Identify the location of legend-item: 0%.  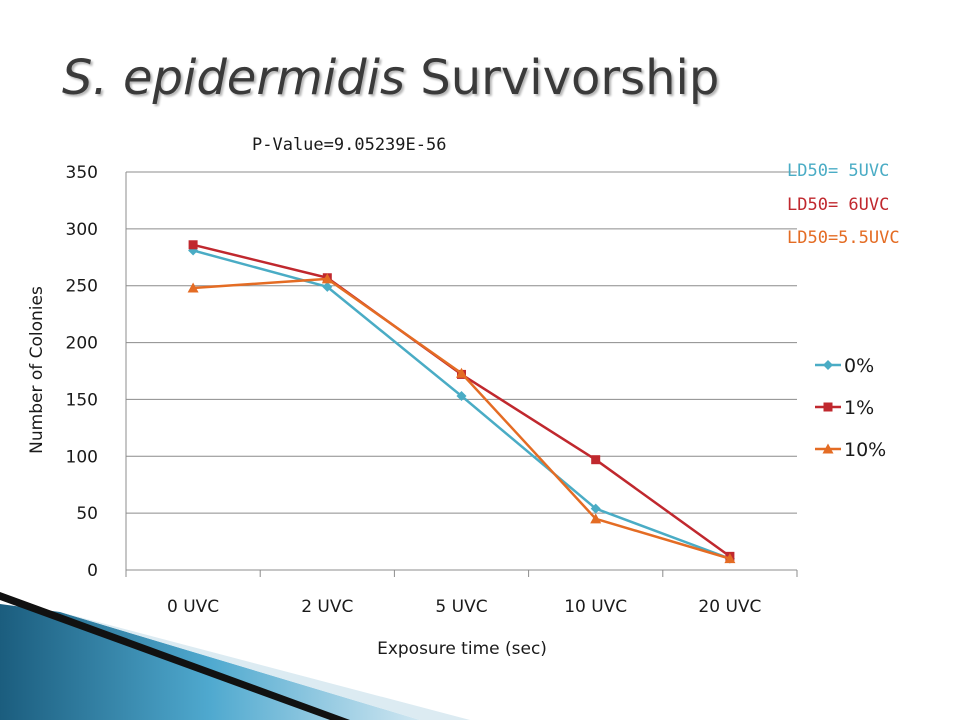
(844, 366).